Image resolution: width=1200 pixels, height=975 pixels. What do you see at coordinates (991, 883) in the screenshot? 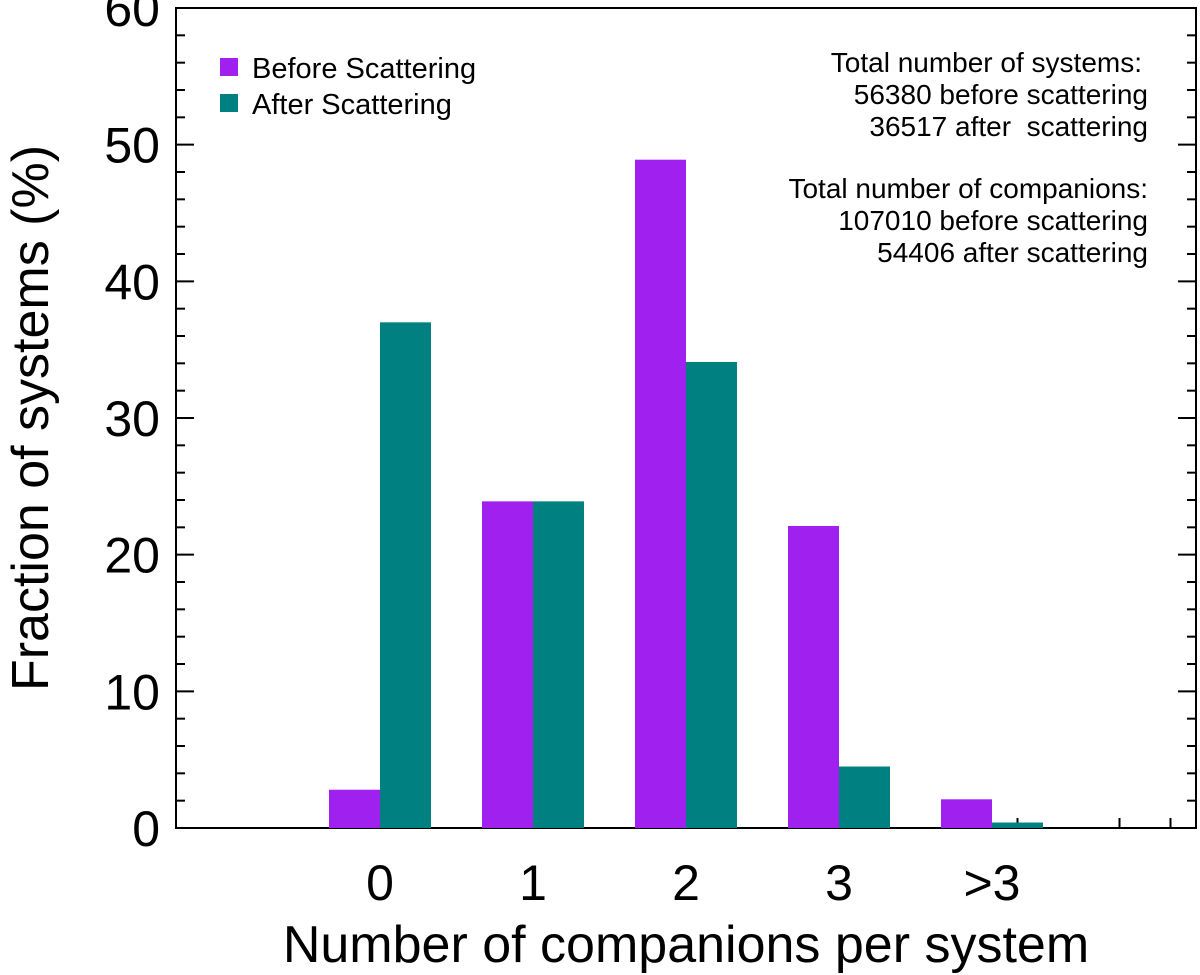
I see `x-tick-label: >3` at bounding box center [991, 883].